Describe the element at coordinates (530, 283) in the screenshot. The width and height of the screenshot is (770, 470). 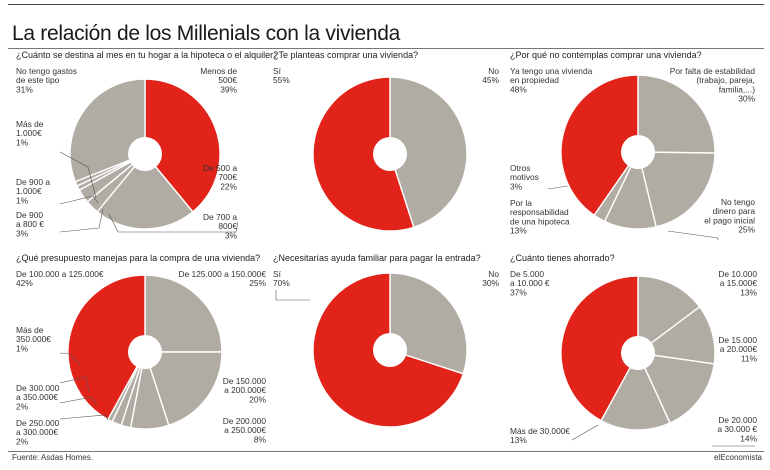
I see `slice-label: De 5.000 a 10.000 €37%` at that location.